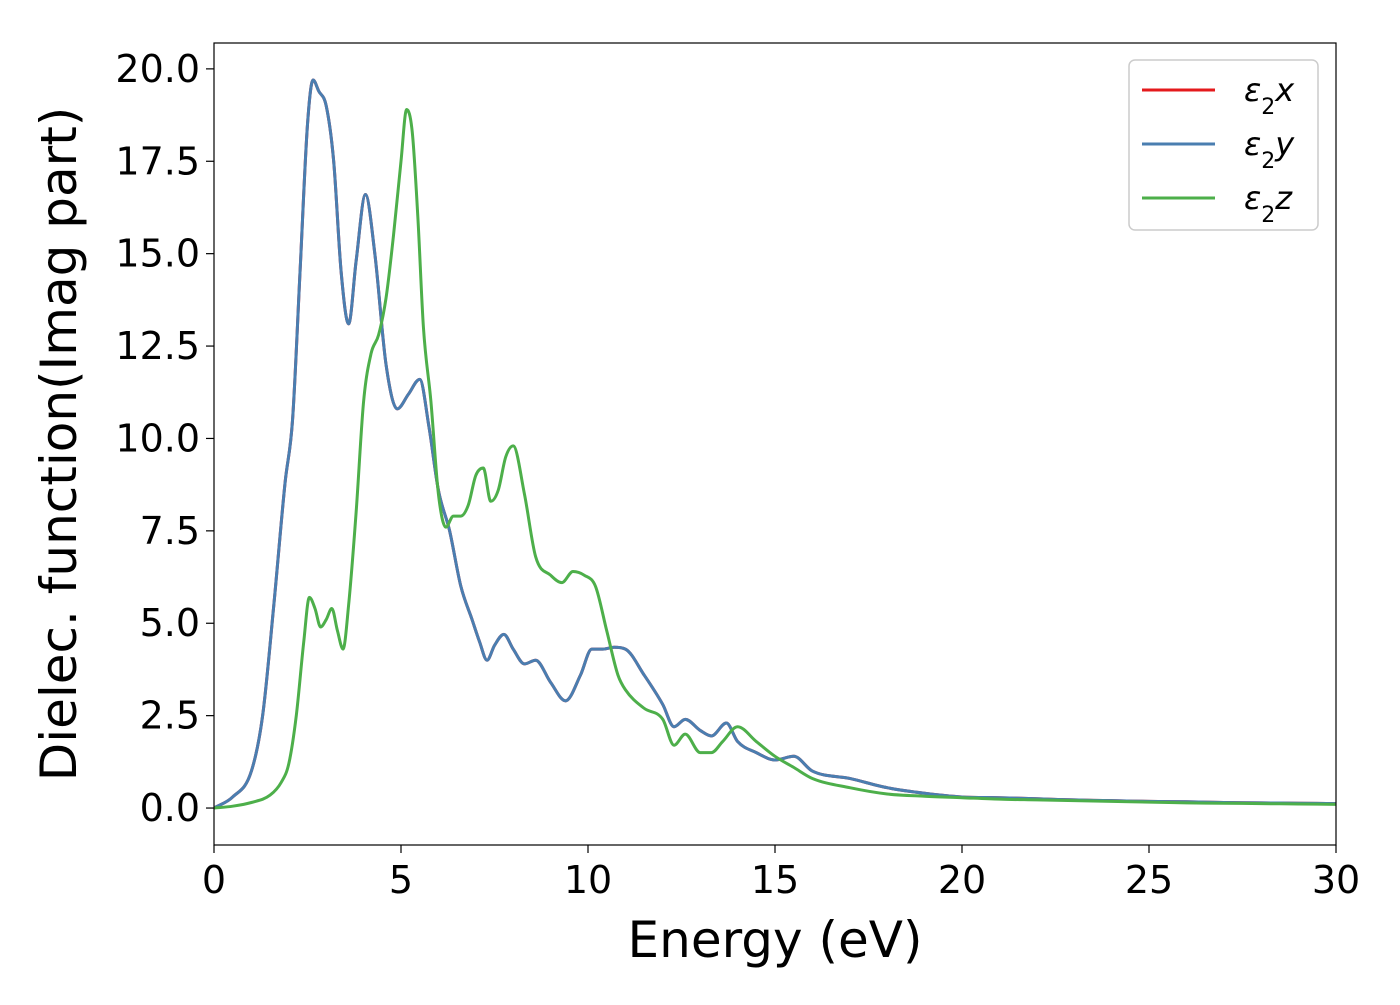 The image size is (1400, 1005). What do you see at coordinates (157, 161) in the screenshot?
I see `y-tick-label: 17.5` at bounding box center [157, 161].